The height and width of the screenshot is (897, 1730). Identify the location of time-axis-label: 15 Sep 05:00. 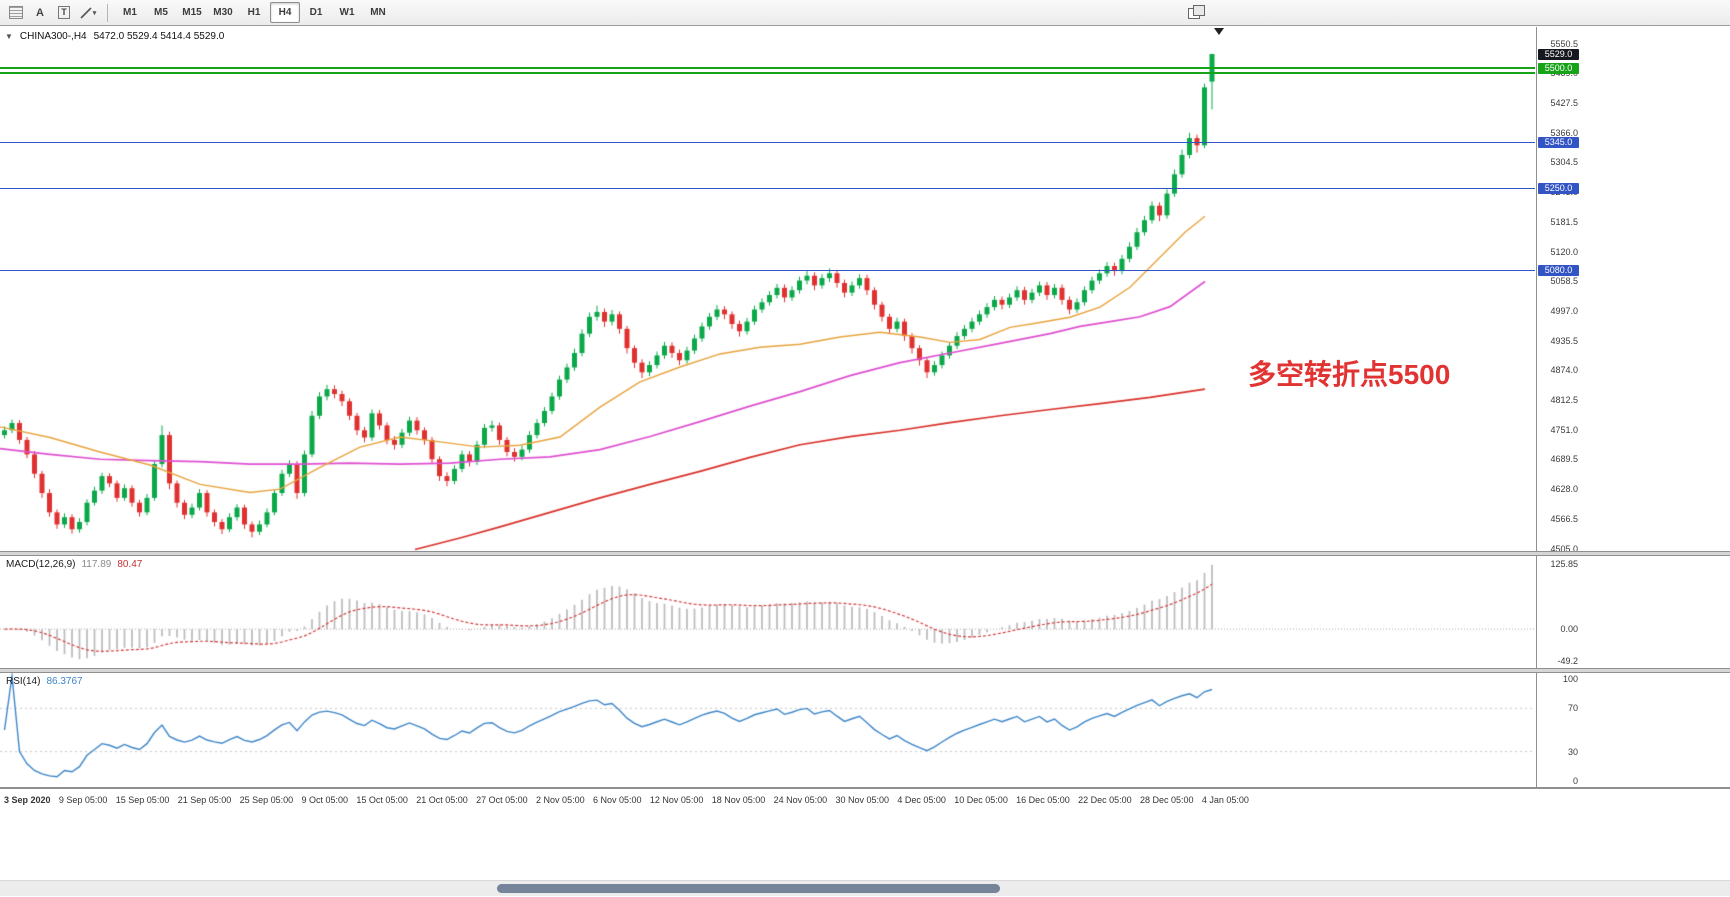
(142, 800).